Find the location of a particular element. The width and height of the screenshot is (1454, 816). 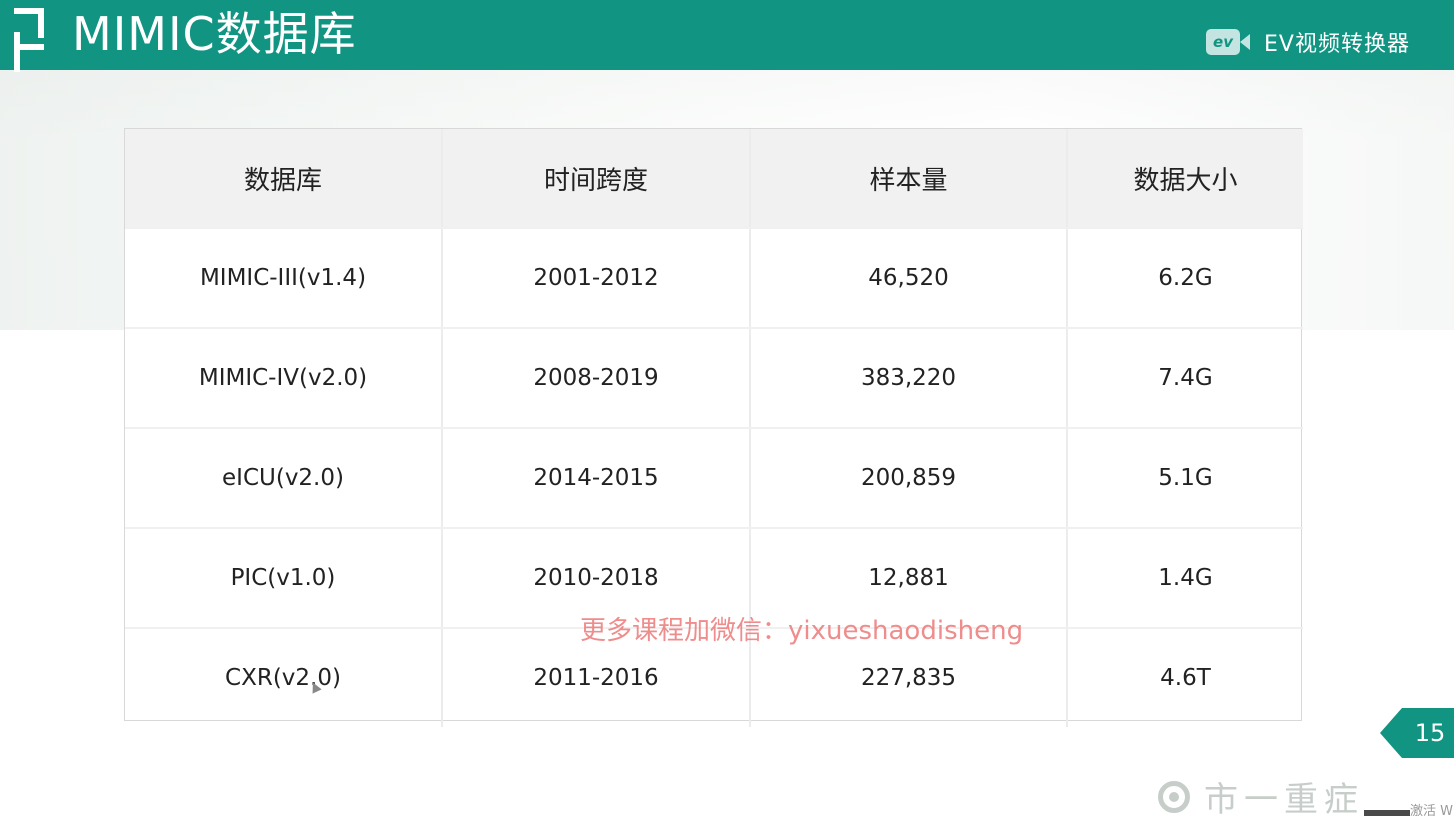

table-row: CXR(v2.0) 2011-2016 227,835 4.6T is located at coordinates (714, 677).